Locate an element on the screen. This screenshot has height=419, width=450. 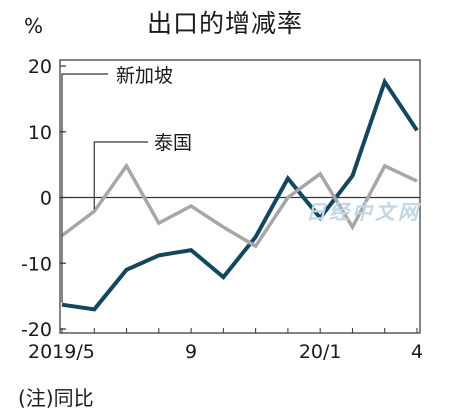
x-tick-label: 9 is located at coordinates (191, 352).